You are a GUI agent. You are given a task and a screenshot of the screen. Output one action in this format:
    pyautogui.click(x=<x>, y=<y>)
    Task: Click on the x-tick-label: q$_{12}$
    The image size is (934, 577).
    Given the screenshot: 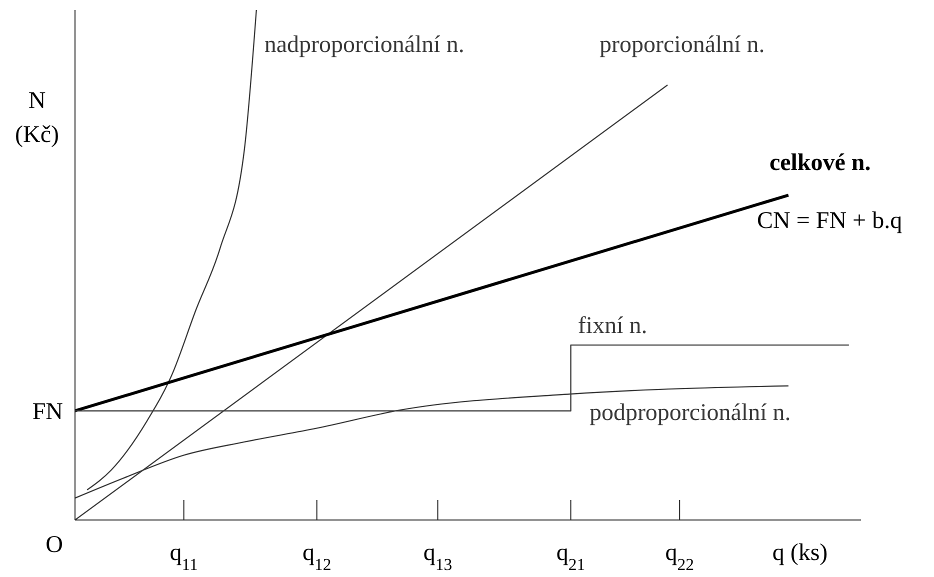 What is the action you would take?
    pyautogui.click(x=317, y=557)
    